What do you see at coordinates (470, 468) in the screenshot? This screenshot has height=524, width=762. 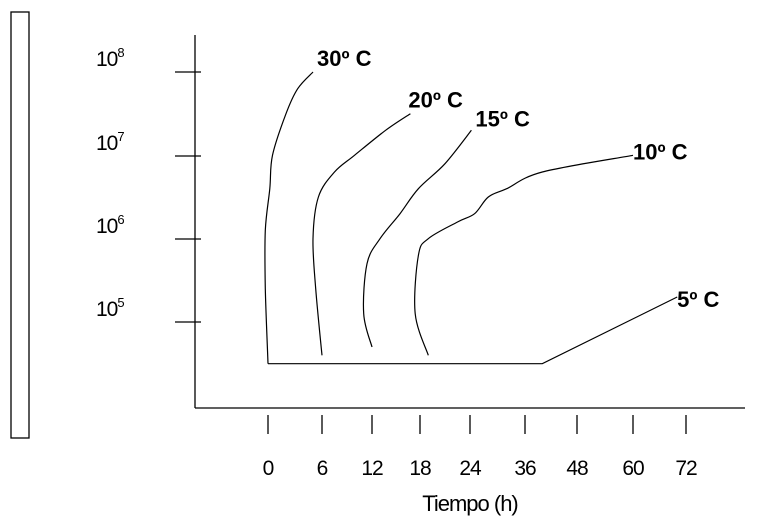 I see `x-tick-label: 24` at bounding box center [470, 468].